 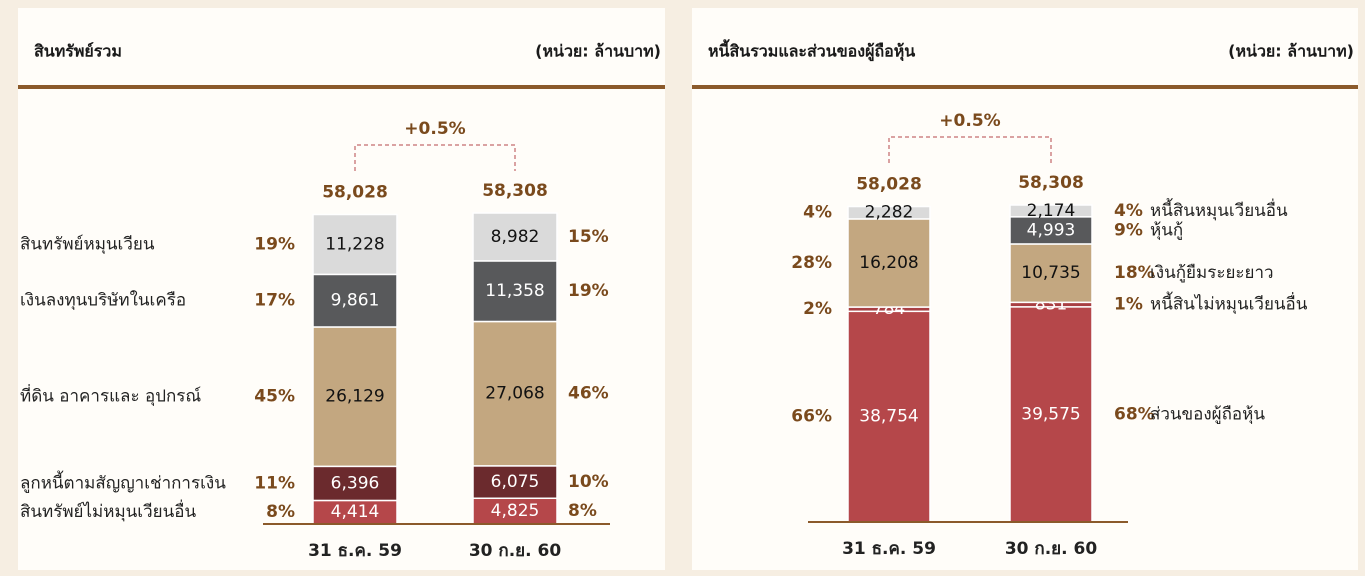 What do you see at coordinates (1229, 303) in the screenshot?
I see `series-name: หนี้สินไม่หมุนเวียนอื่น` at bounding box center [1229, 303].